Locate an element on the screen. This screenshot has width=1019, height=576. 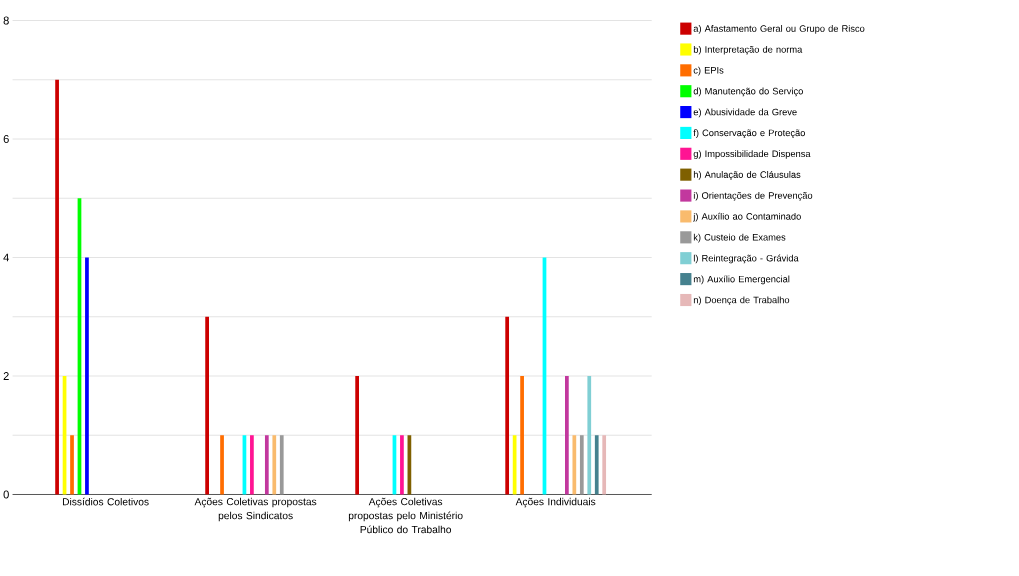
y-tick-label: 2 is located at coordinates (6, 376).